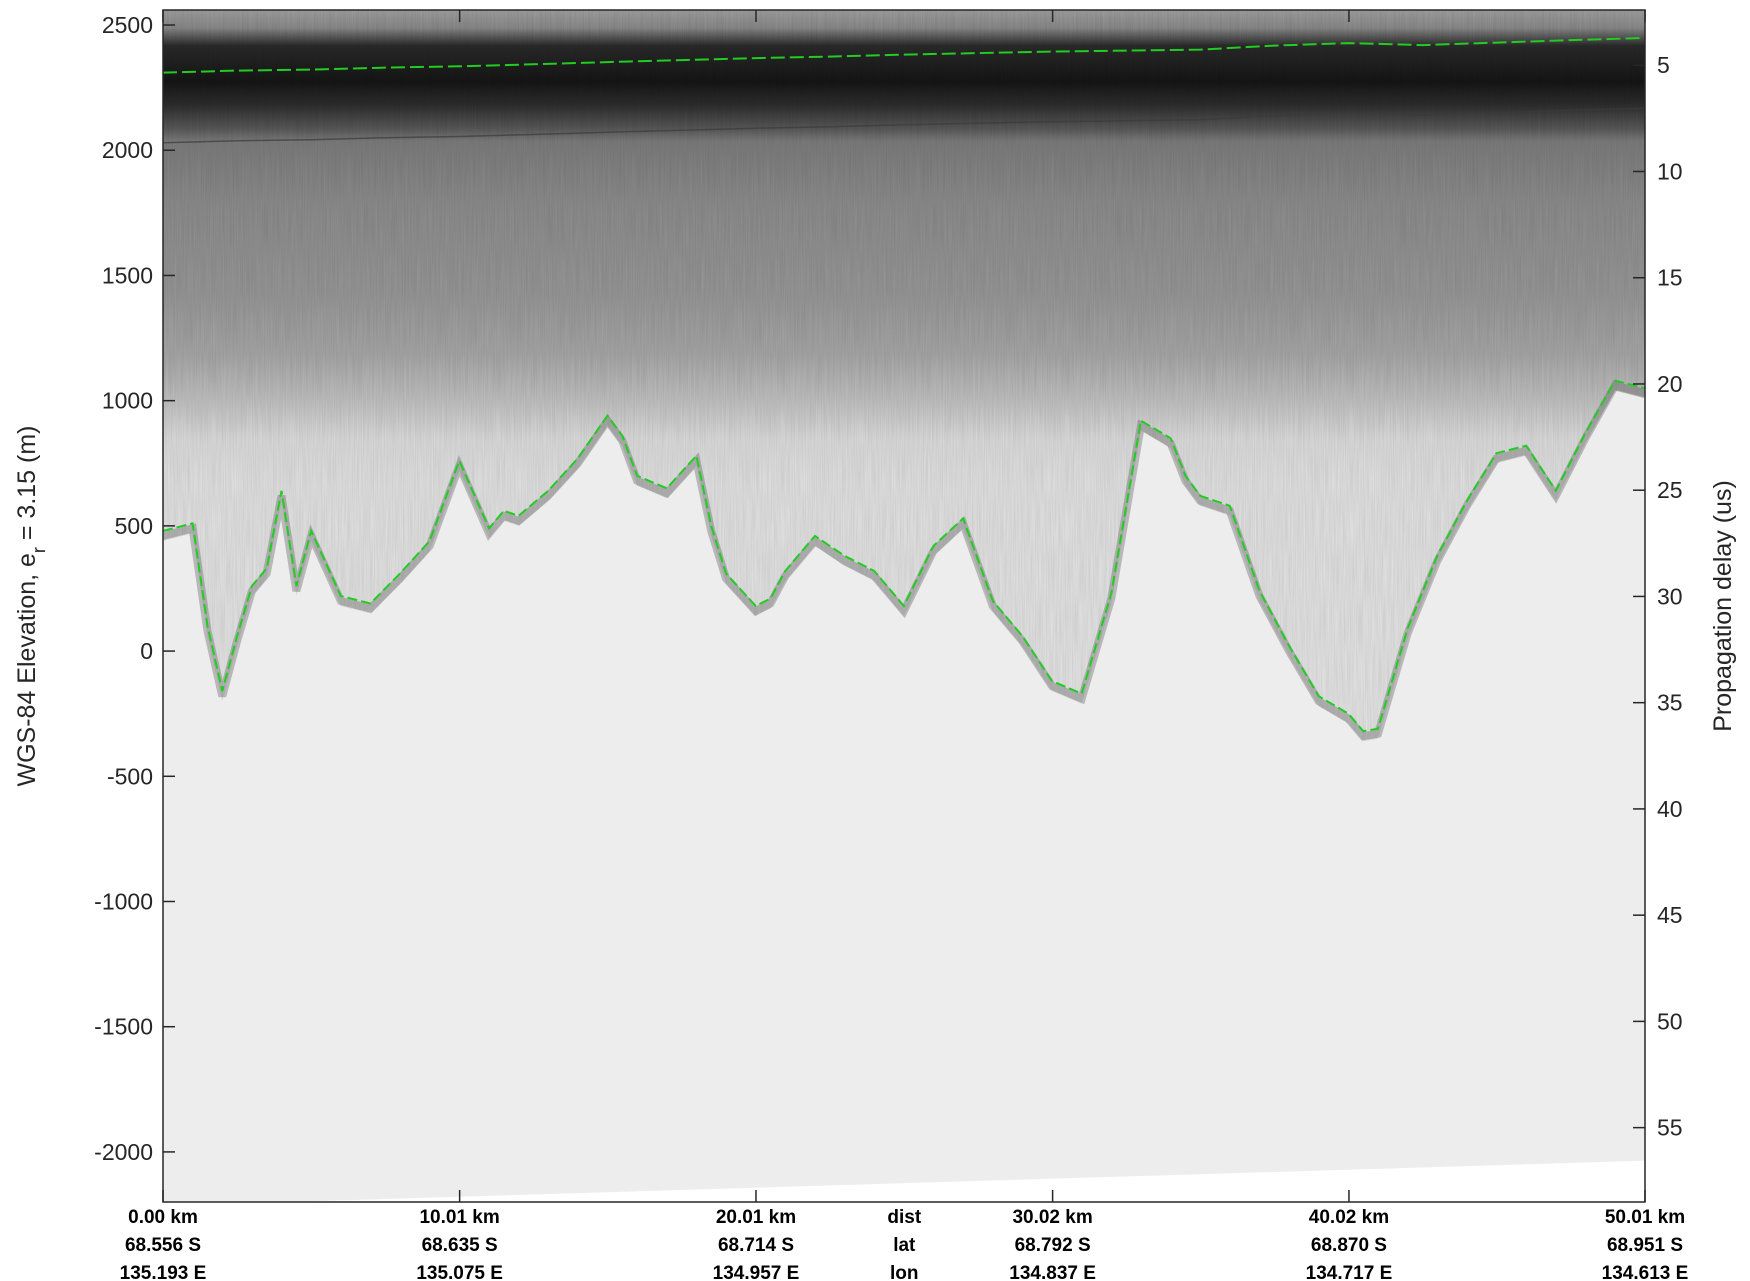 Image resolution: width=1750 pixels, height=1281 pixels. I want to click on right-tick-label: 55, so click(1670, 1128).